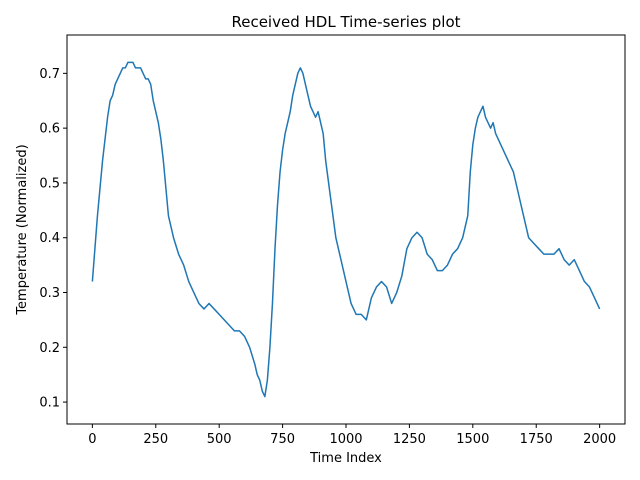 This screenshot has width=640, height=480. I want to click on x-tick-label: 2000, so click(599, 439).